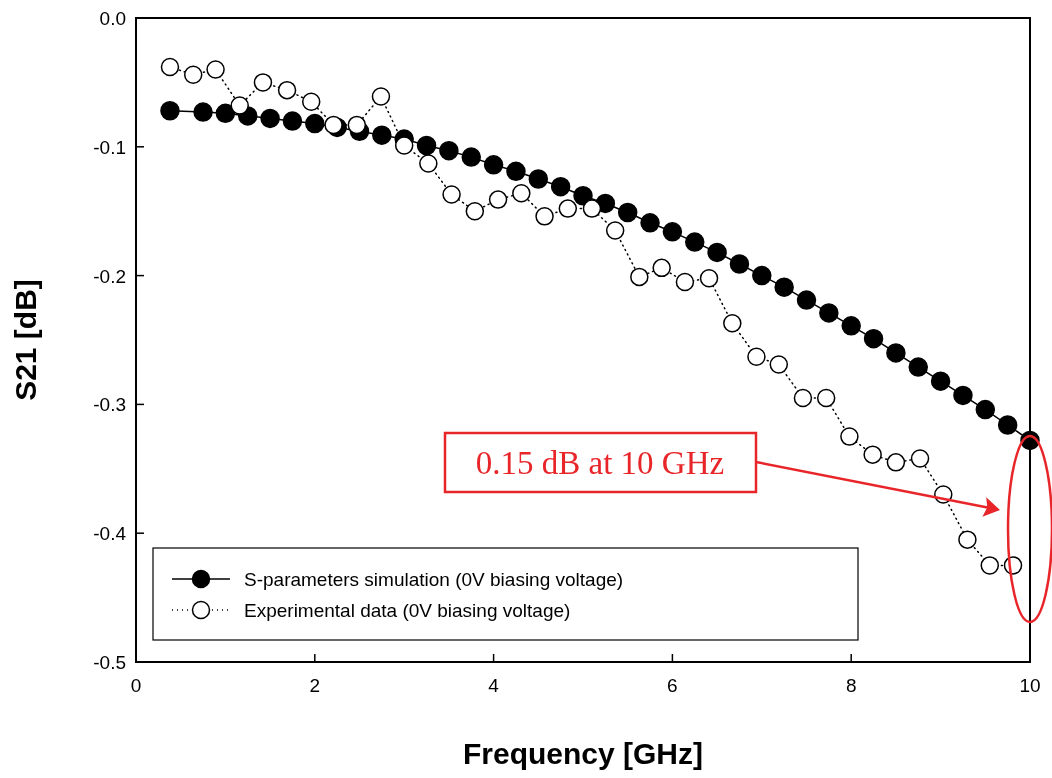 Image resolution: width=1052 pixels, height=778 pixels. I want to click on y-axis-title: S21 [dB], so click(25, 340).